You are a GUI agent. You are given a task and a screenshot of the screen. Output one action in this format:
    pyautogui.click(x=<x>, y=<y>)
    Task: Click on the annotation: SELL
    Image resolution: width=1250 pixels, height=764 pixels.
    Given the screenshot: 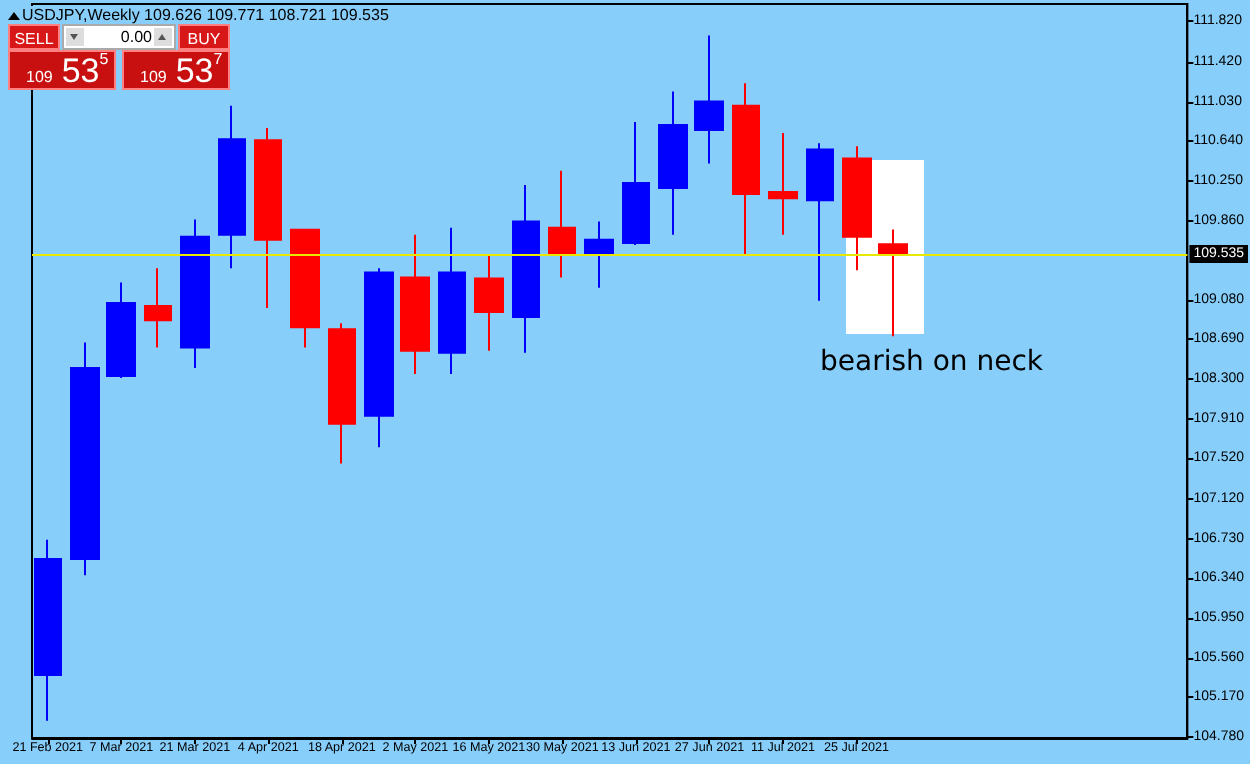 What is the action you would take?
    pyautogui.click(x=34, y=37)
    